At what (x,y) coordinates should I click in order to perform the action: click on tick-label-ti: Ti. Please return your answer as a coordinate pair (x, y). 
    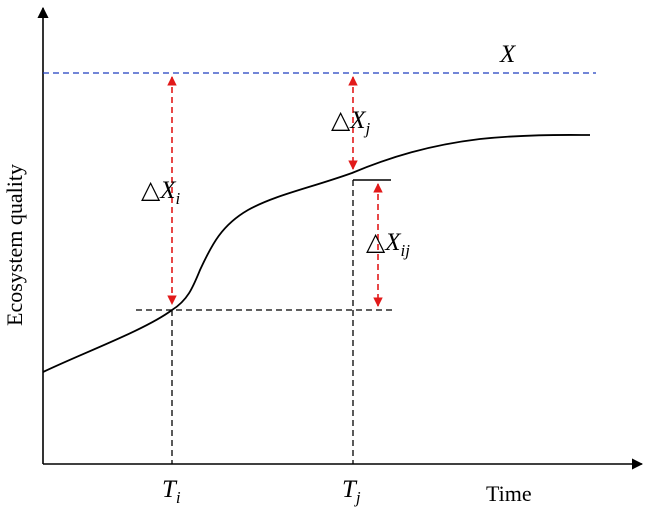
    Looking at the image, I should click on (171, 491).